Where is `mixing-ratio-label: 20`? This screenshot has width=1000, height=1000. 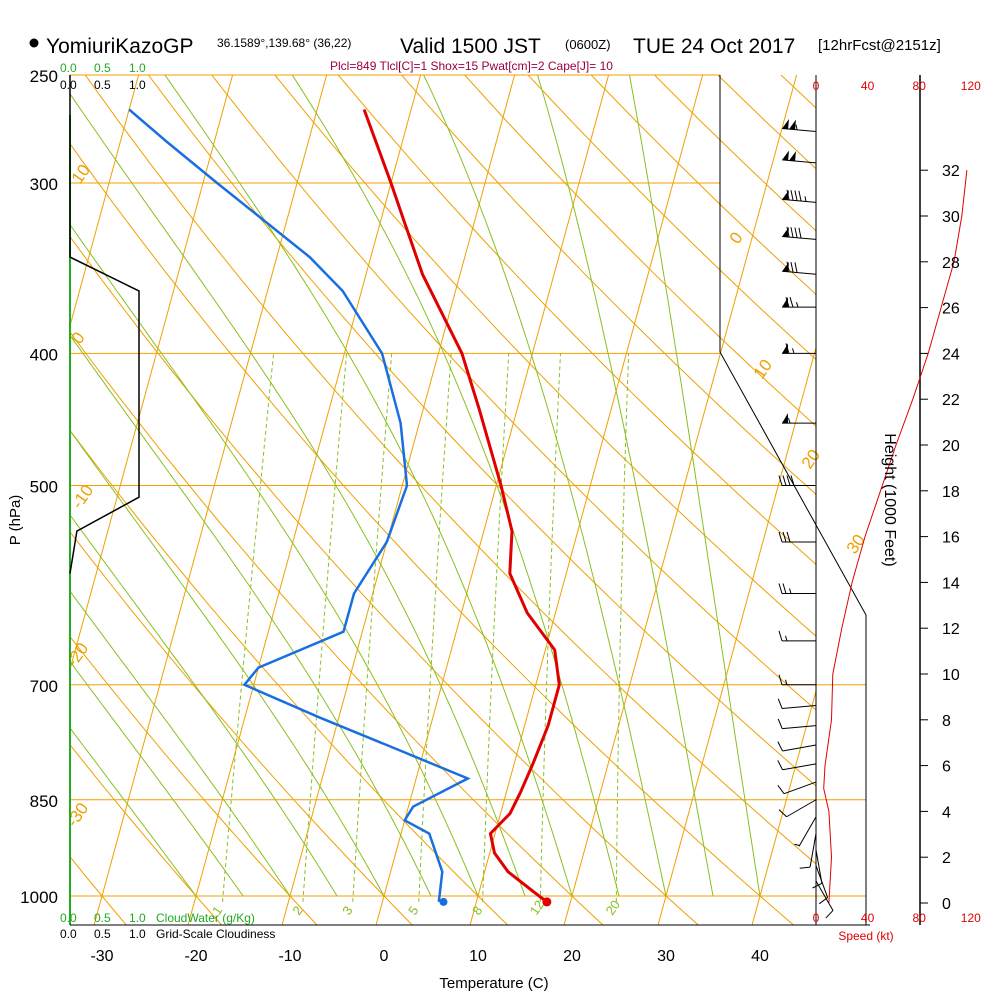 mixing-ratio-label: 20 is located at coordinates (613, 907).